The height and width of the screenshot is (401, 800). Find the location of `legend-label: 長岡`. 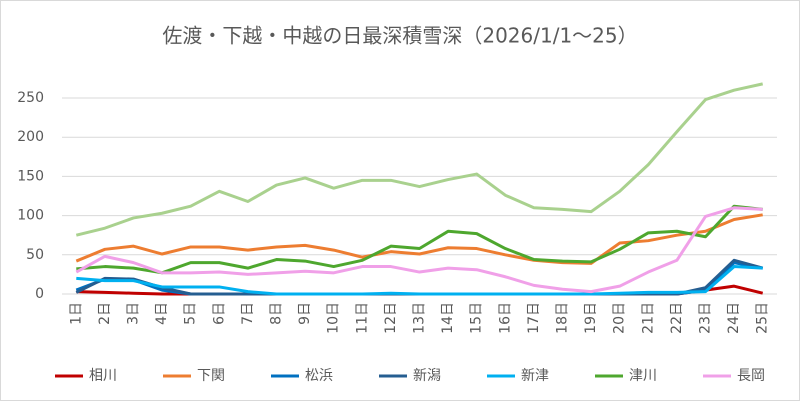

legend-label: 長岡 is located at coordinates (751, 376).